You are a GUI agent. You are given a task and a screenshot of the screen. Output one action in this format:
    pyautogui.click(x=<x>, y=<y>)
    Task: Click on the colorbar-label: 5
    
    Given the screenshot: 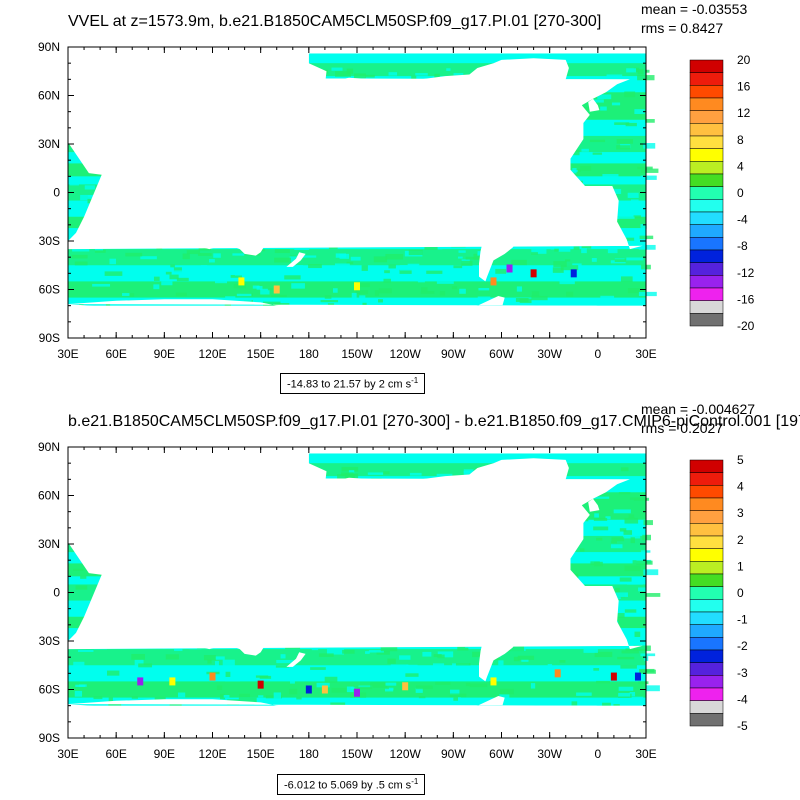 What is the action you would take?
    pyautogui.click(x=740, y=460)
    